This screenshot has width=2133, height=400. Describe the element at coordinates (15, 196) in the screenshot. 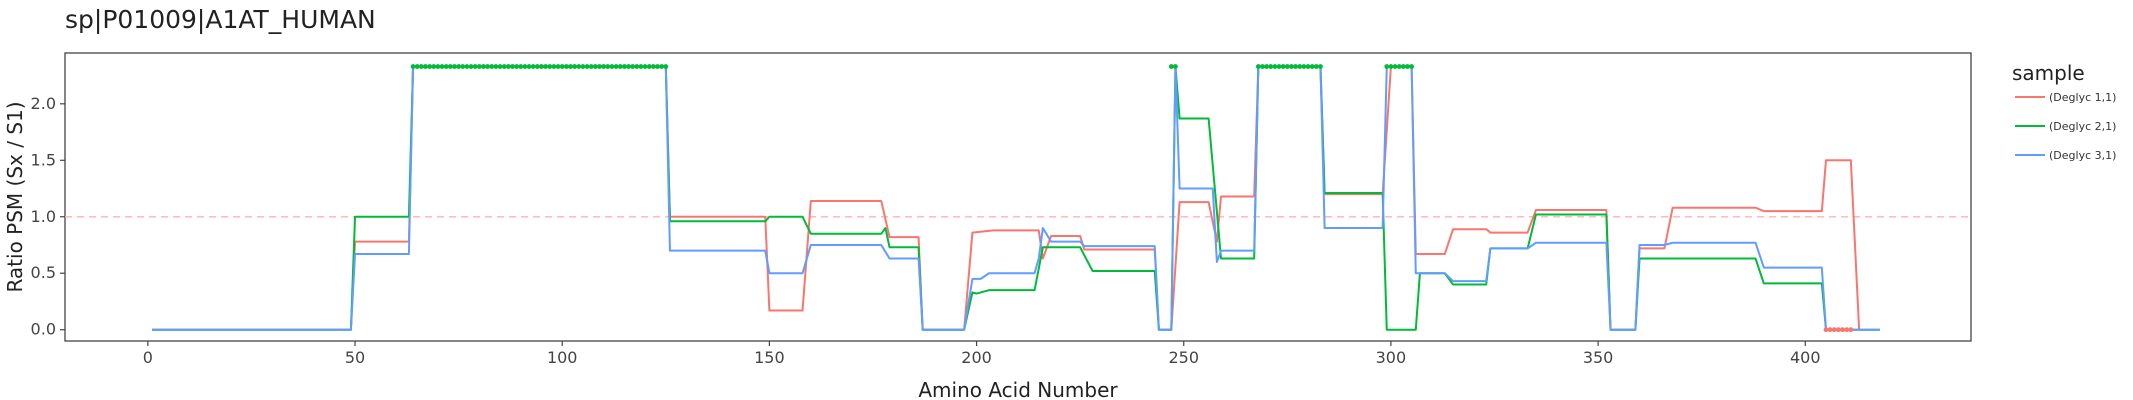

I see `y-axis-title: Ratio PSM (Sx / S1)` at that location.